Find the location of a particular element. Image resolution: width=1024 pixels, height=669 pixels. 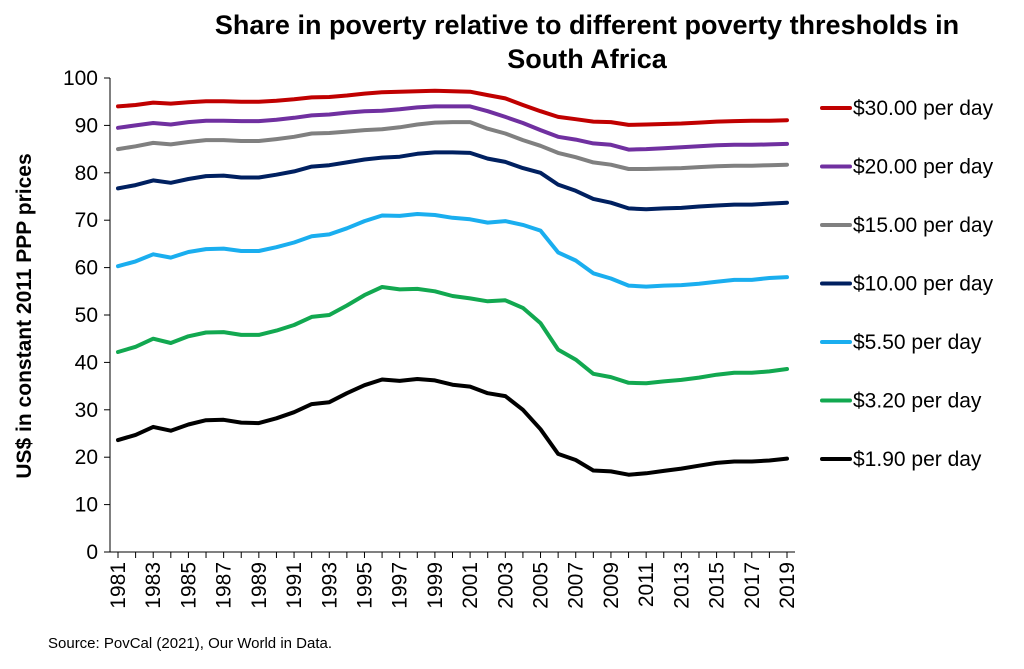

x-tick-label: 2017 is located at coordinates (752, 585).